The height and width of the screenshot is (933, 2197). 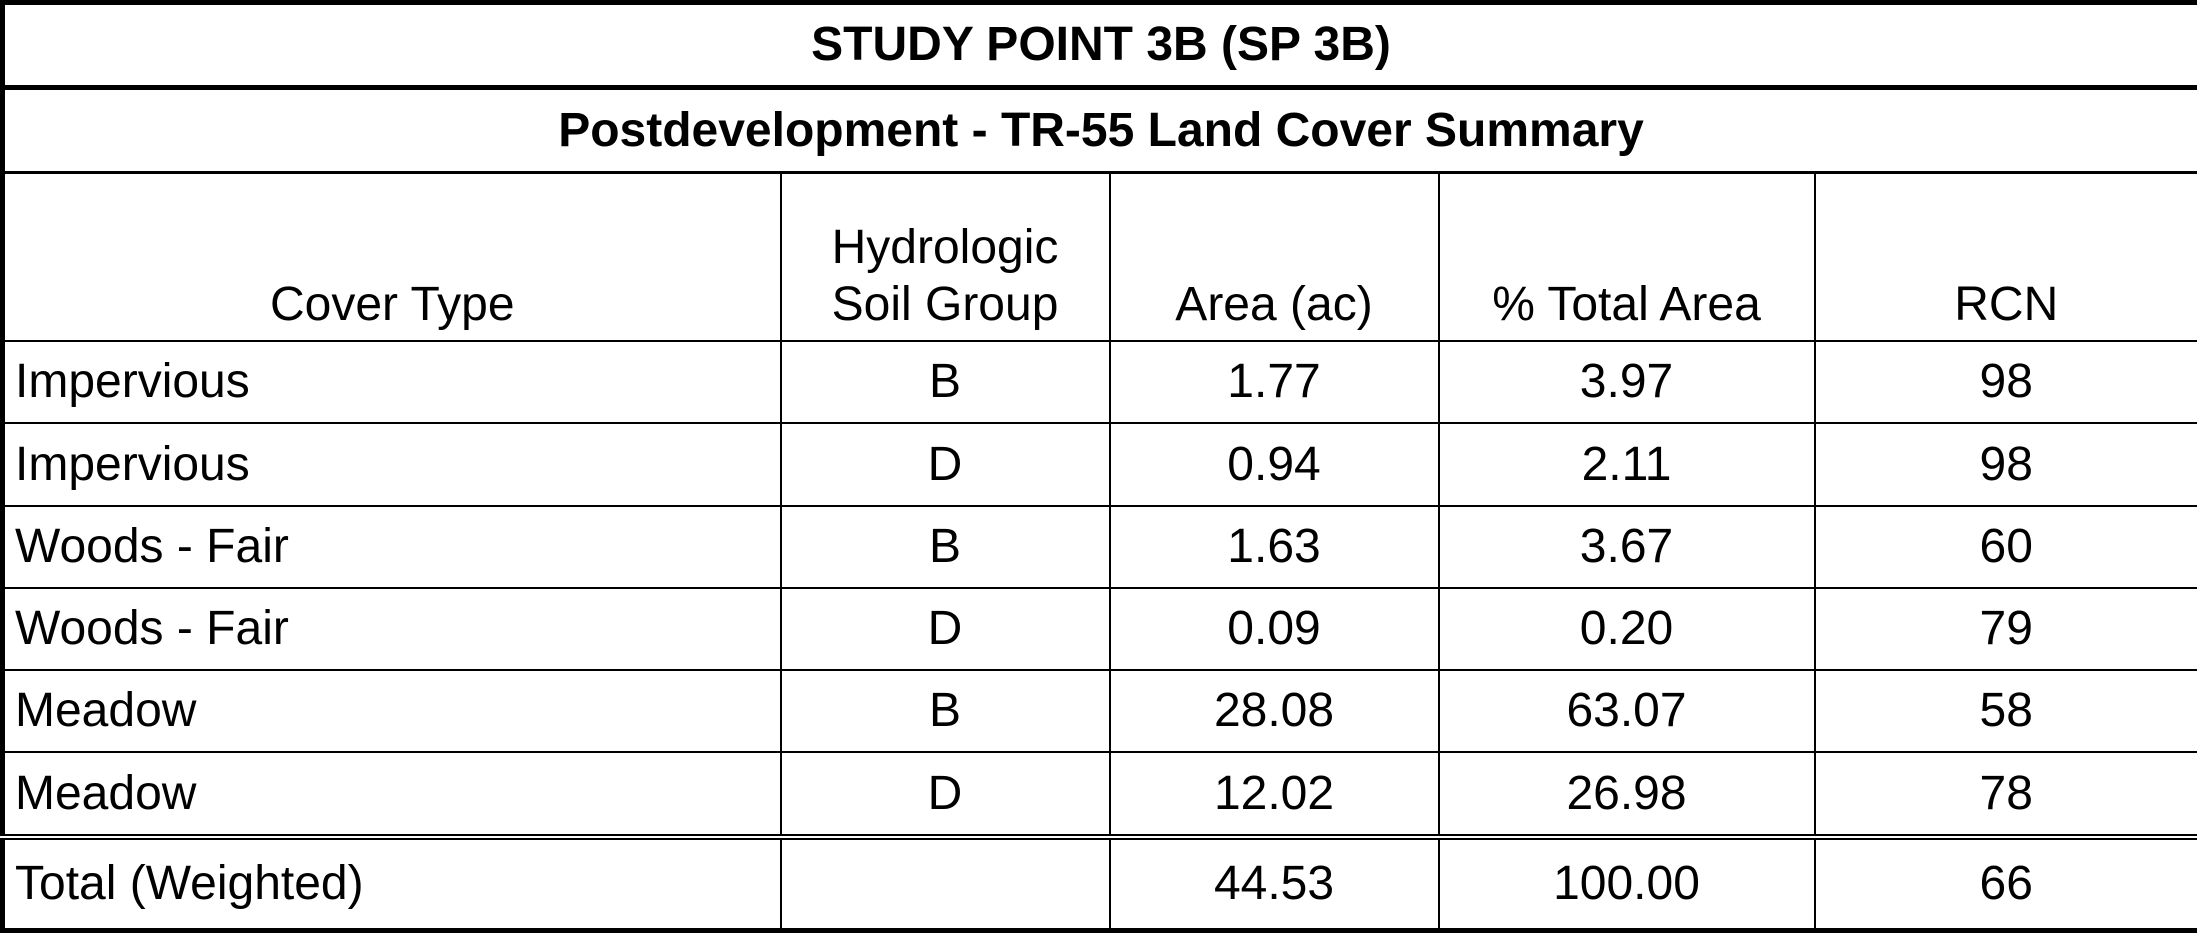 What do you see at coordinates (1626, 629) in the screenshot?
I see `cell: 0.20` at bounding box center [1626, 629].